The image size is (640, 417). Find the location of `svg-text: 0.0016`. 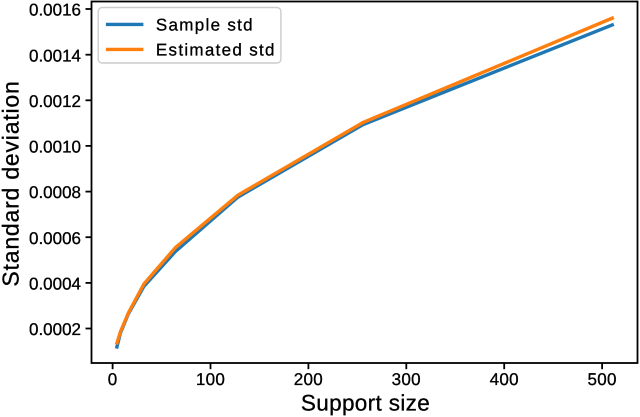

svg-text: 0.0016 is located at coordinates (55, 10).